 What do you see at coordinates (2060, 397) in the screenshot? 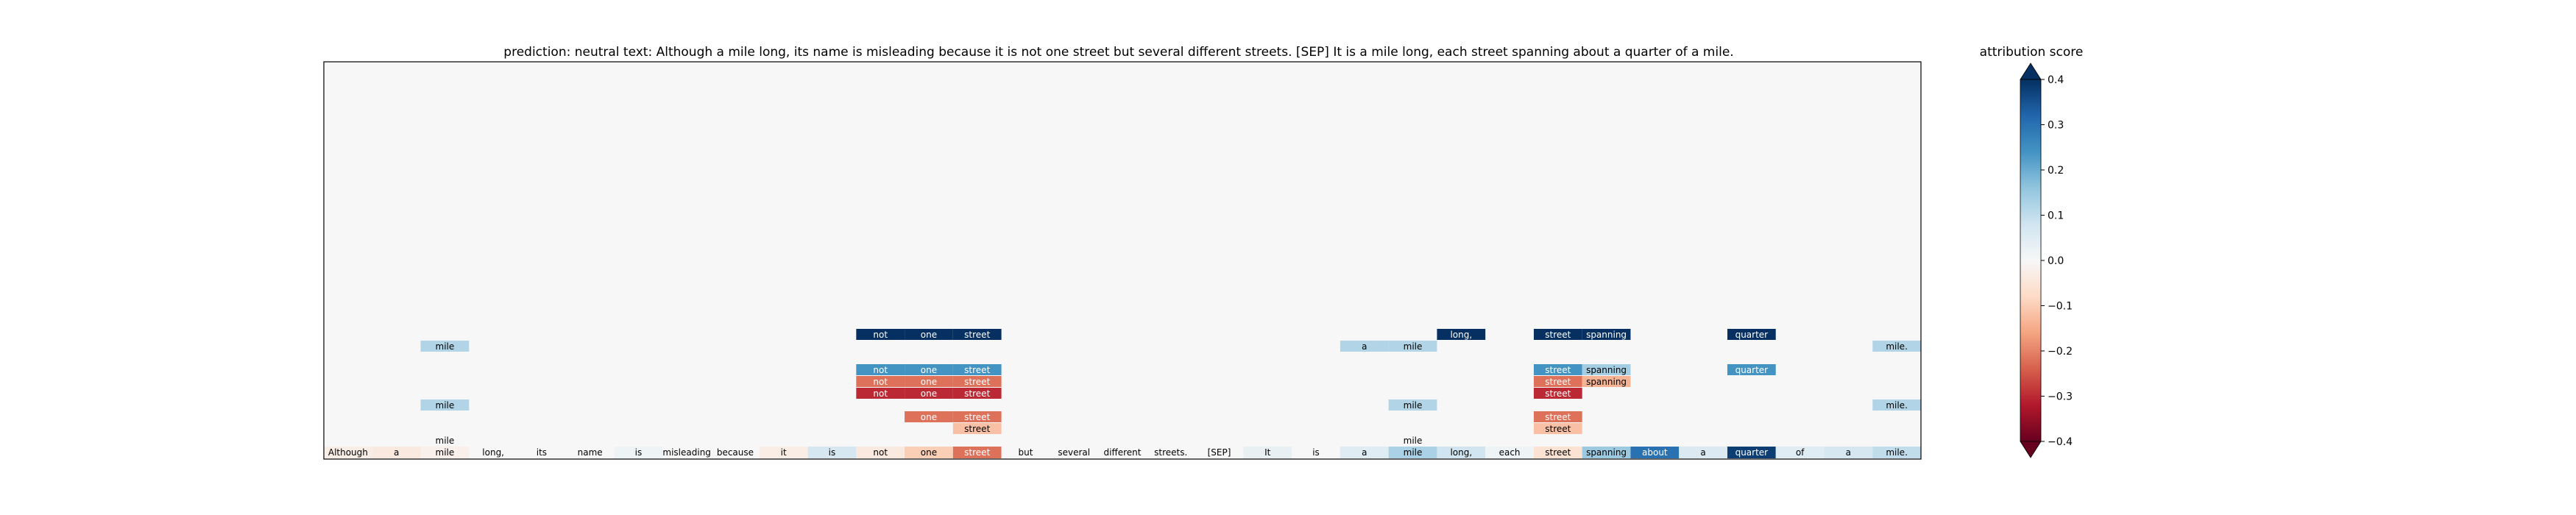
I see `colorbar-tick-label: −0.3` at bounding box center [2060, 397].